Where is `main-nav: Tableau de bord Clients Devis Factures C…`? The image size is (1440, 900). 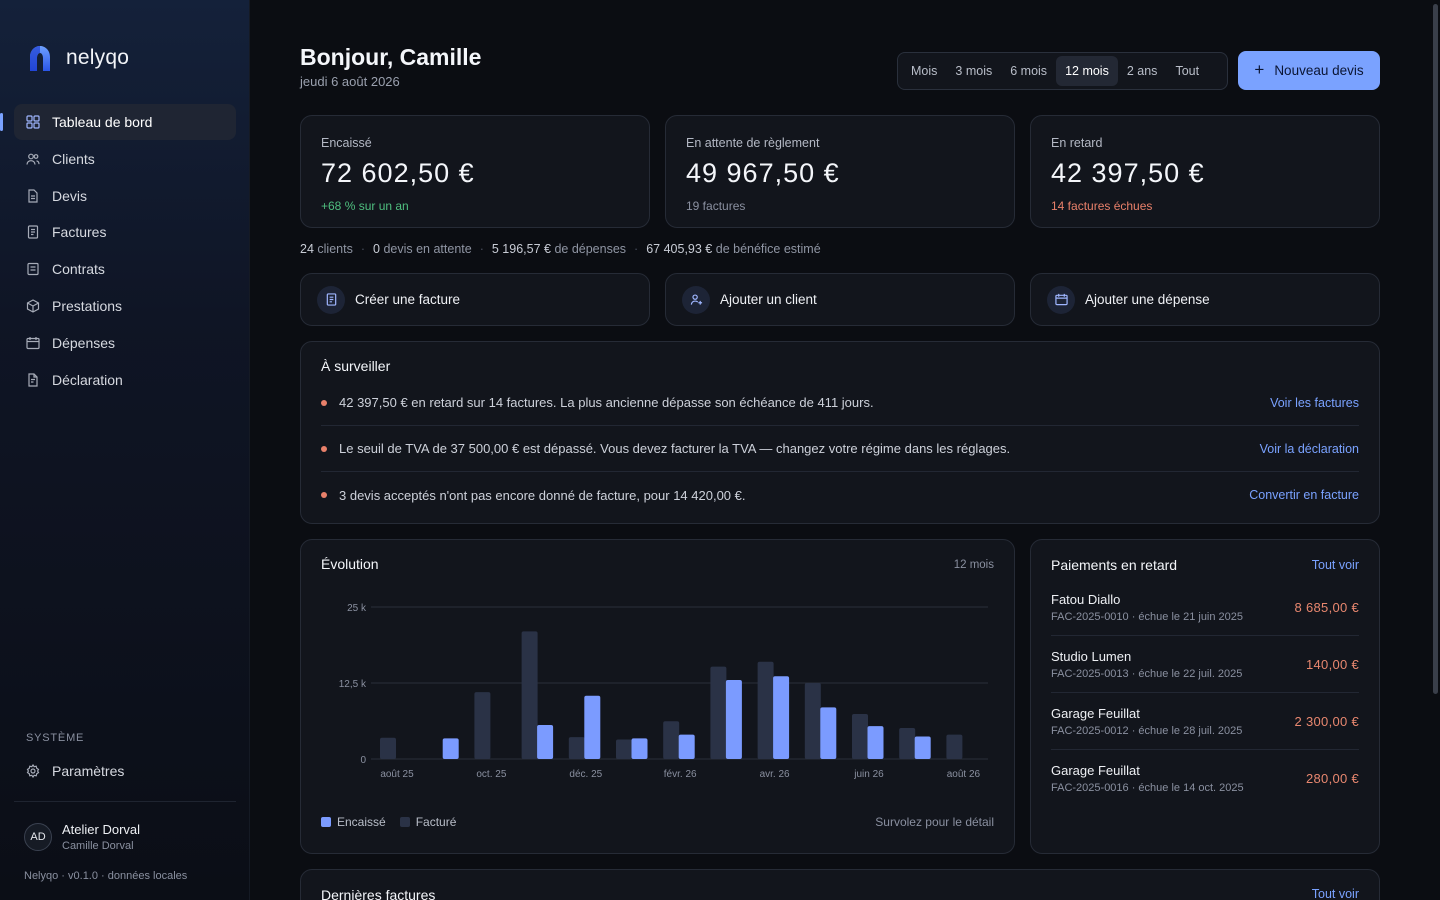
main-nav: Tableau de bord Clients Devis Factures C… is located at coordinates (118, 251).